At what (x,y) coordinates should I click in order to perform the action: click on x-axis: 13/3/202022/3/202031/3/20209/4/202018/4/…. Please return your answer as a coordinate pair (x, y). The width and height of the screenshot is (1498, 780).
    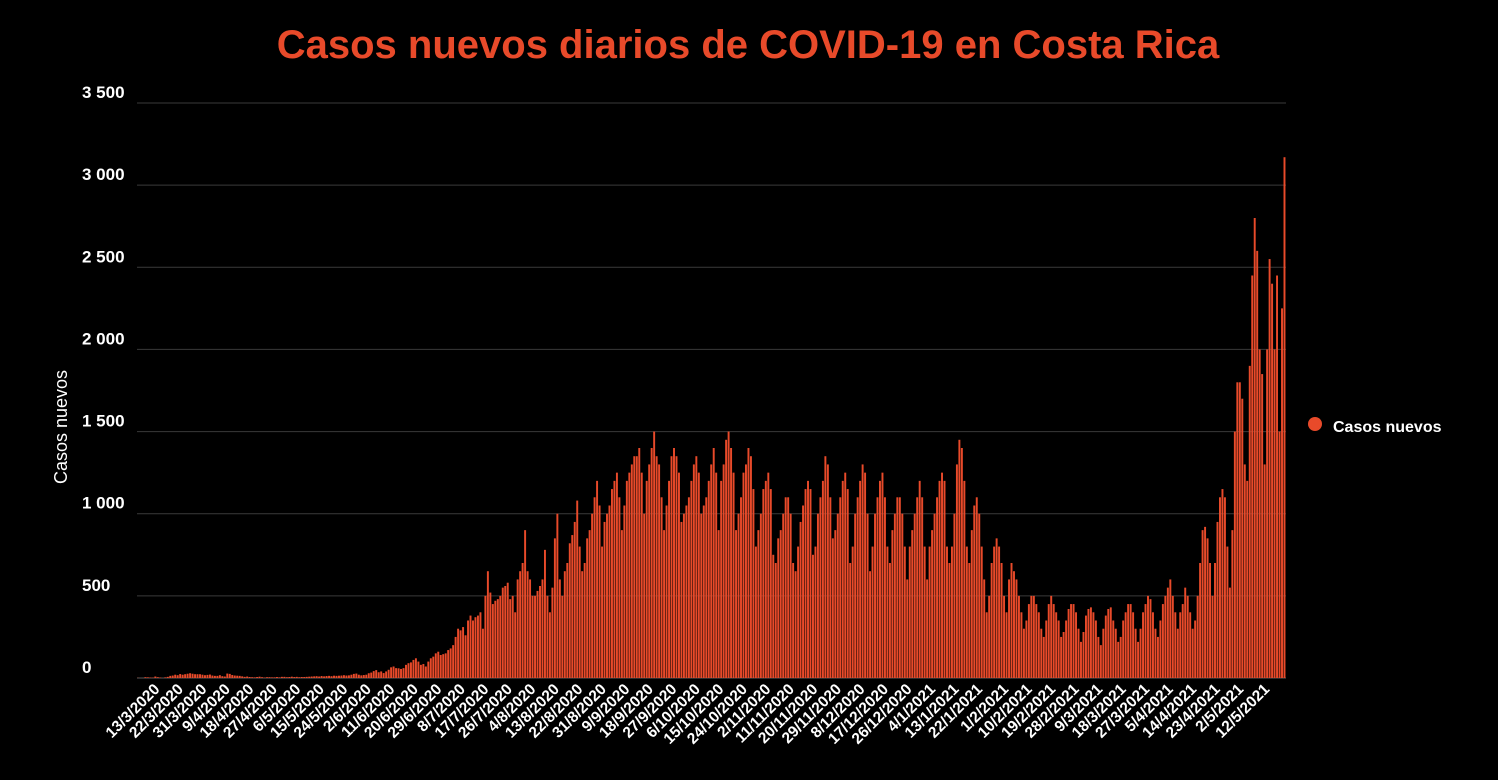
    Looking at the image, I should click on (688, 714).